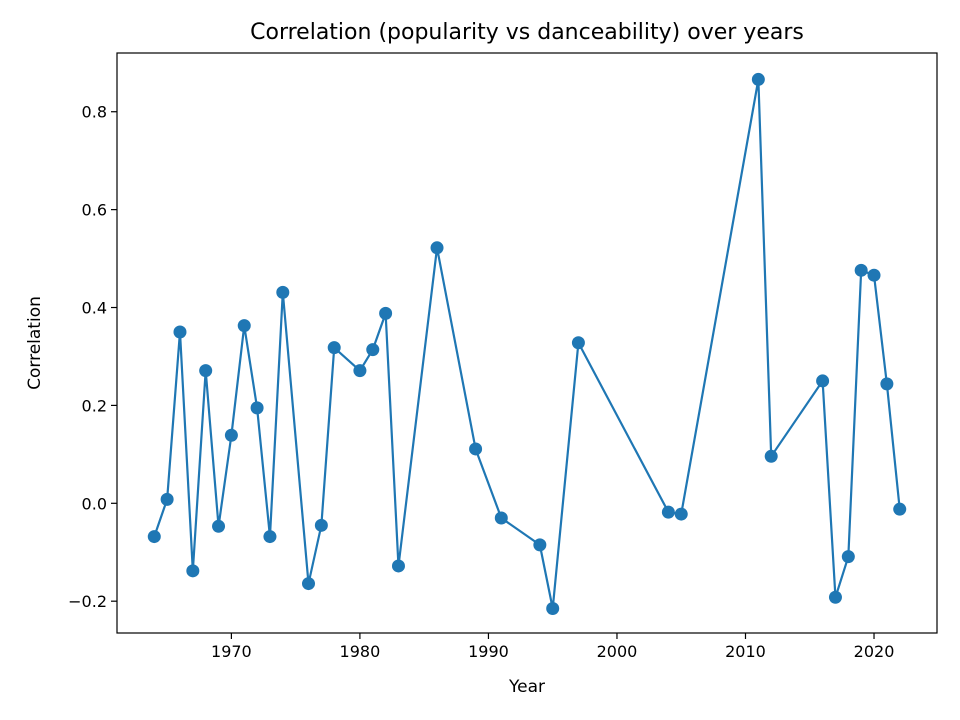 This screenshot has height=720, width=960. Describe the element at coordinates (874, 651) in the screenshot. I see `x-tick-label: 2020` at that location.